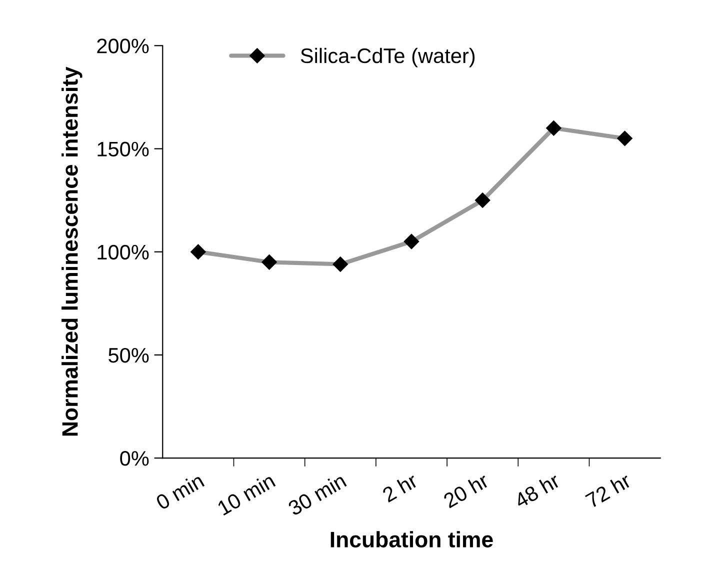  Describe the element at coordinates (387, 58) in the screenshot. I see `legend-label: Silica-CdTe (water)` at that location.